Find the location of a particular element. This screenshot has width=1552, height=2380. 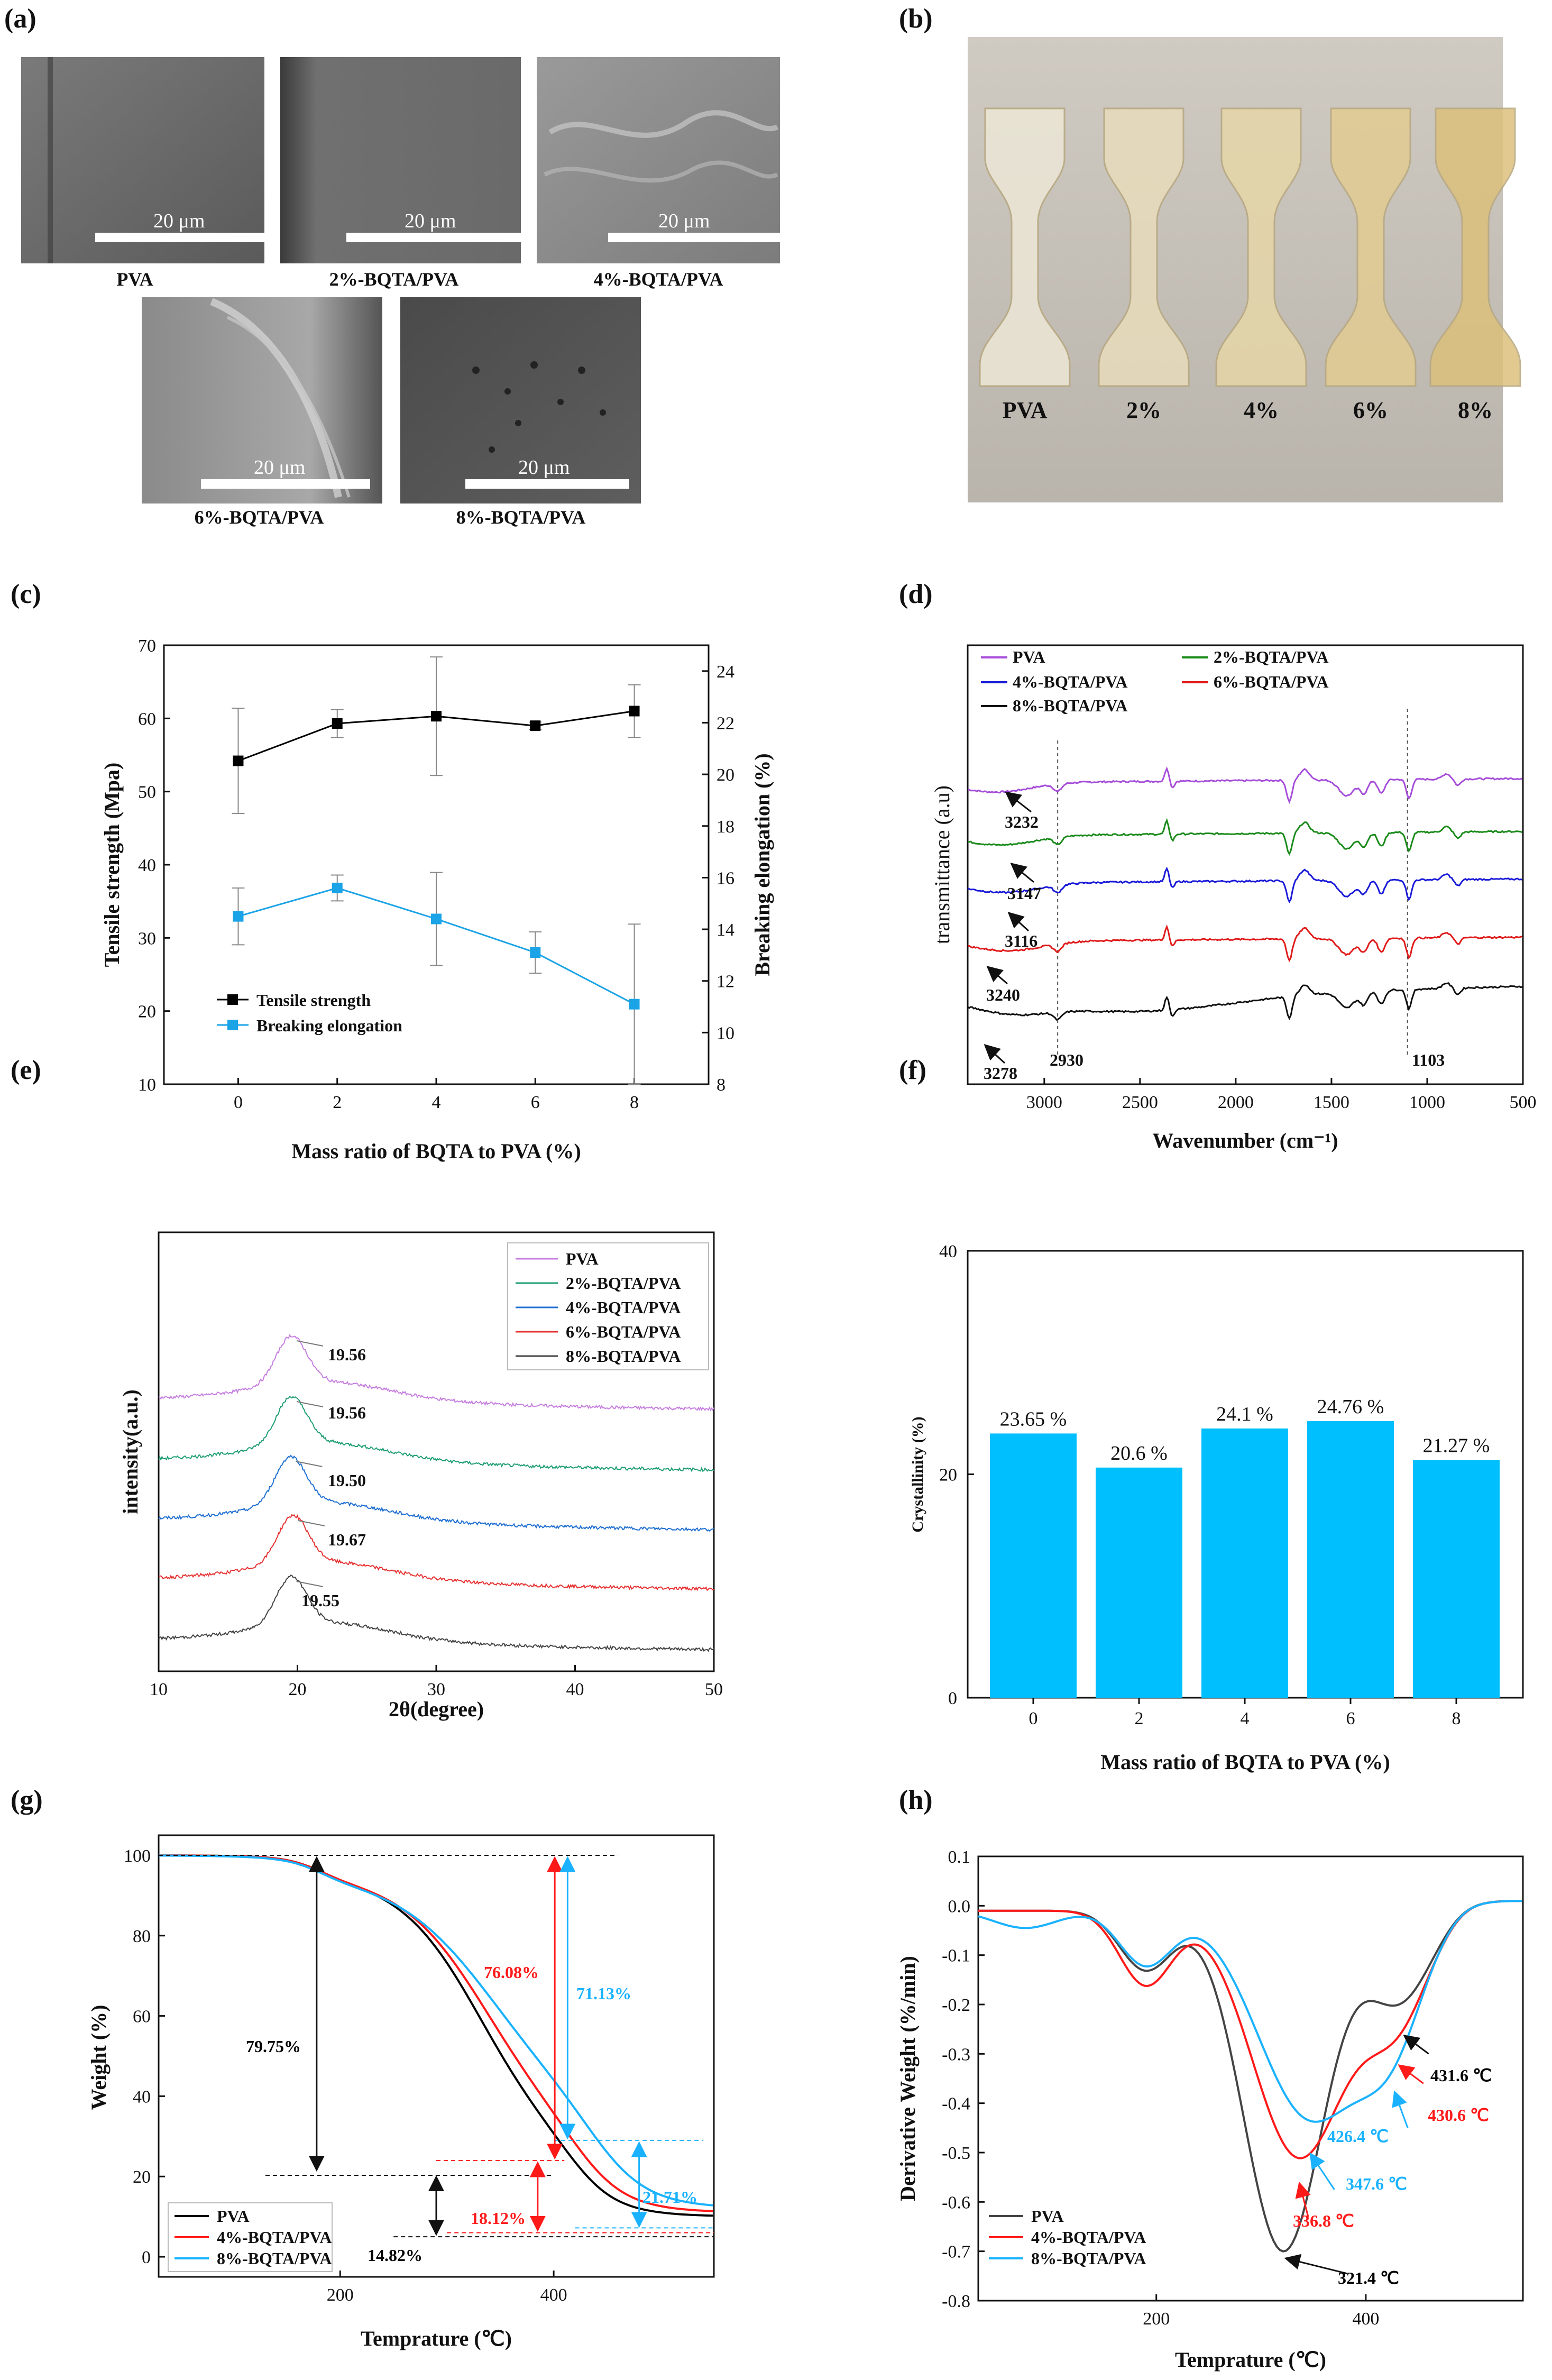

peak-annotation: 3240 is located at coordinates (1003, 994).